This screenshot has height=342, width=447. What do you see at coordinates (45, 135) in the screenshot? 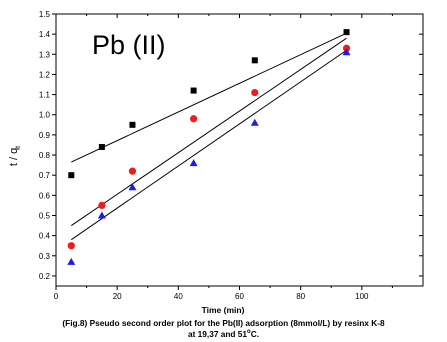
I see `y-tick-label: 0.9` at bounding box center [45, 135].